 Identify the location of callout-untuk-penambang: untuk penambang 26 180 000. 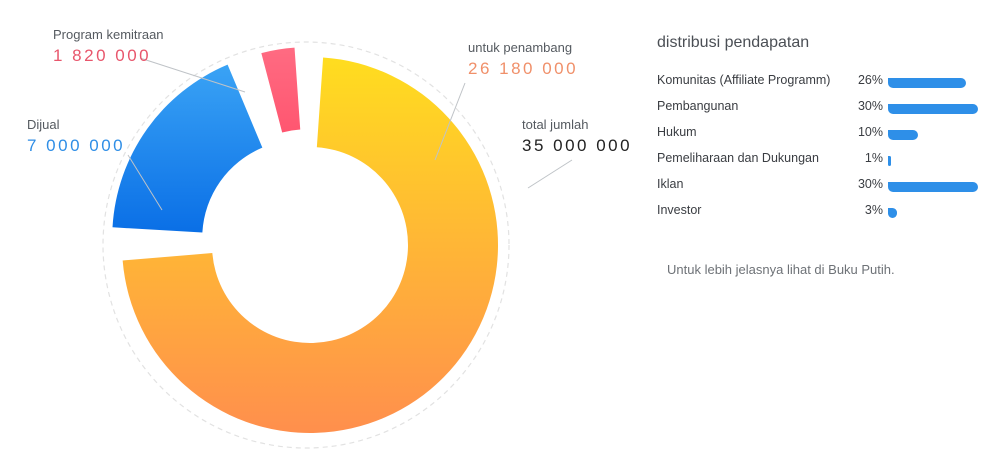
(523, 59).